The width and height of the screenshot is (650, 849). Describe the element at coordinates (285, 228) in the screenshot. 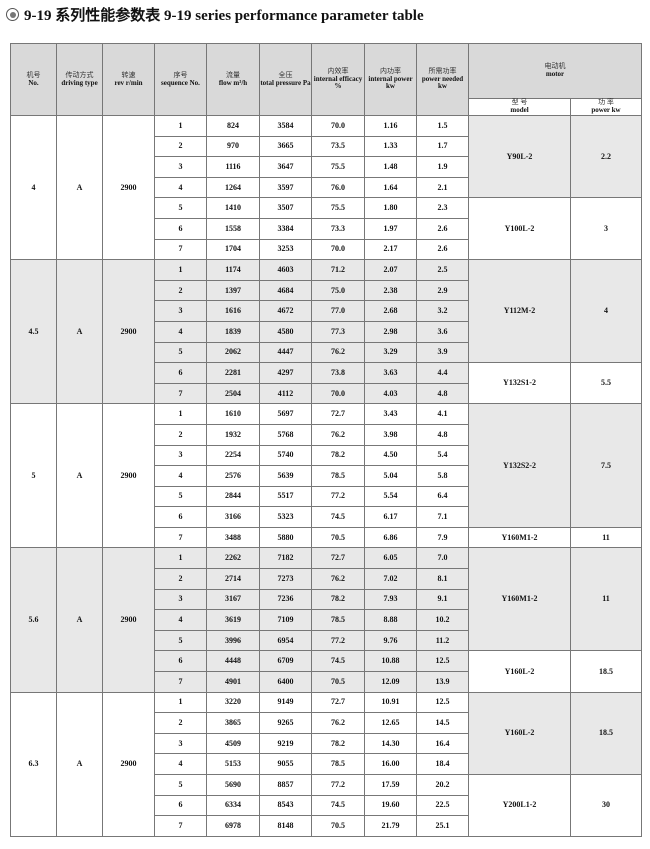

I see `pressure-cell: 3384` at that location.